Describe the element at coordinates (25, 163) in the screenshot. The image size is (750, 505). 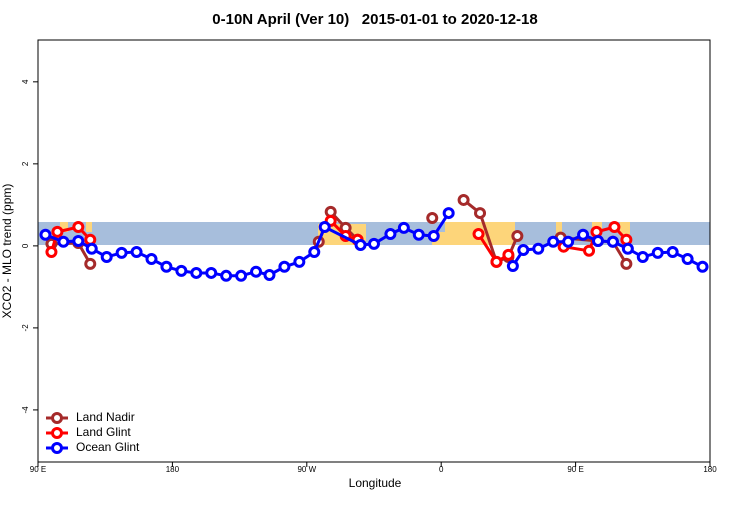
I see `y-tick-label: 2` at that location.